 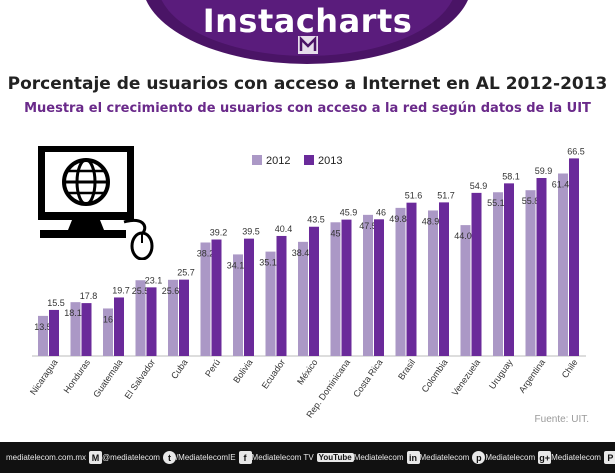 What do you see at coordinates (413, 457) in the screenshot?
I see `linkedin-icon: in` at bounding box center [413, 457].